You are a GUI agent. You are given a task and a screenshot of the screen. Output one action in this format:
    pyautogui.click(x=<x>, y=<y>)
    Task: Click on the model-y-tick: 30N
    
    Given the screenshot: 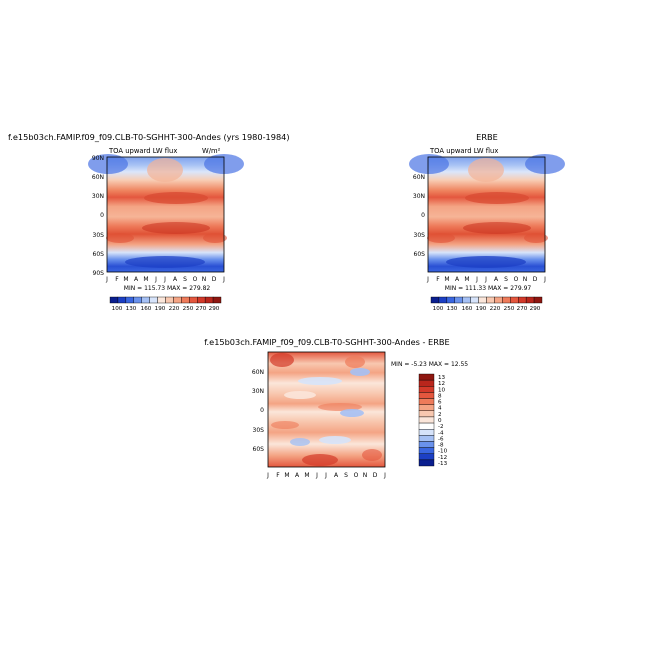 What is the action you would take?
    pyautogui.click(x=98, y=196)
    